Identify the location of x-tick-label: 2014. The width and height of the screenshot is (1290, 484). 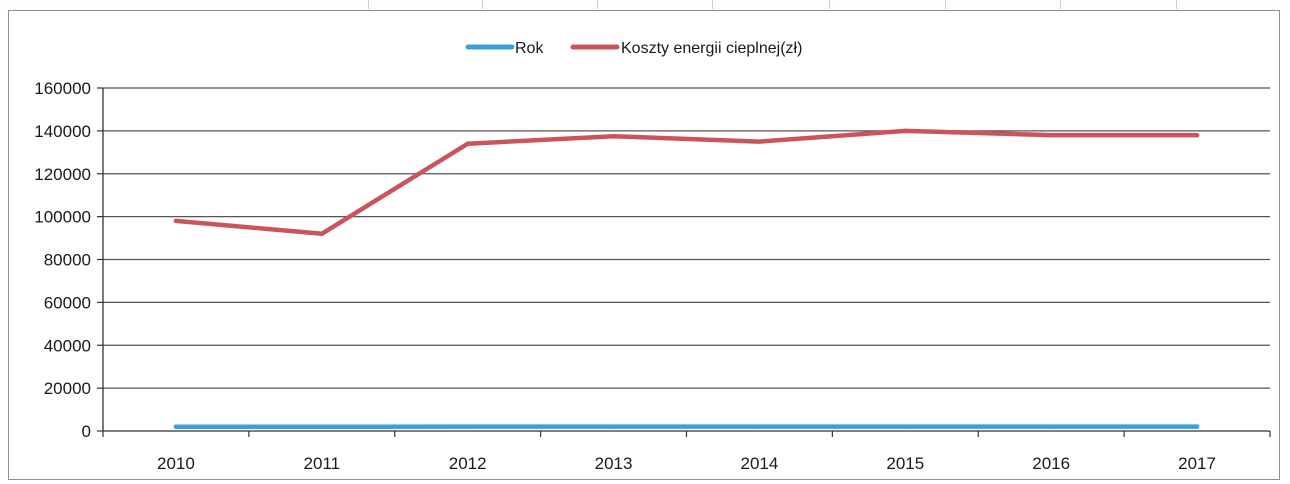
(760, 463).